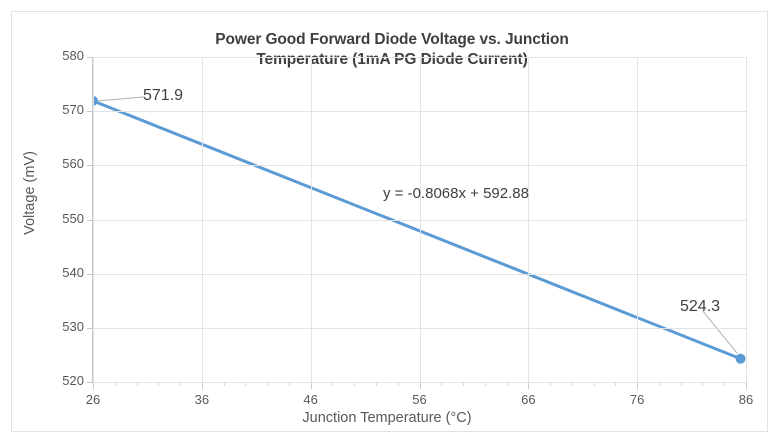  What do you see at coordinates (93, 399) in the screenshot?
I see `x-axis-tick-label: 26` at bounding box center [93, 399].